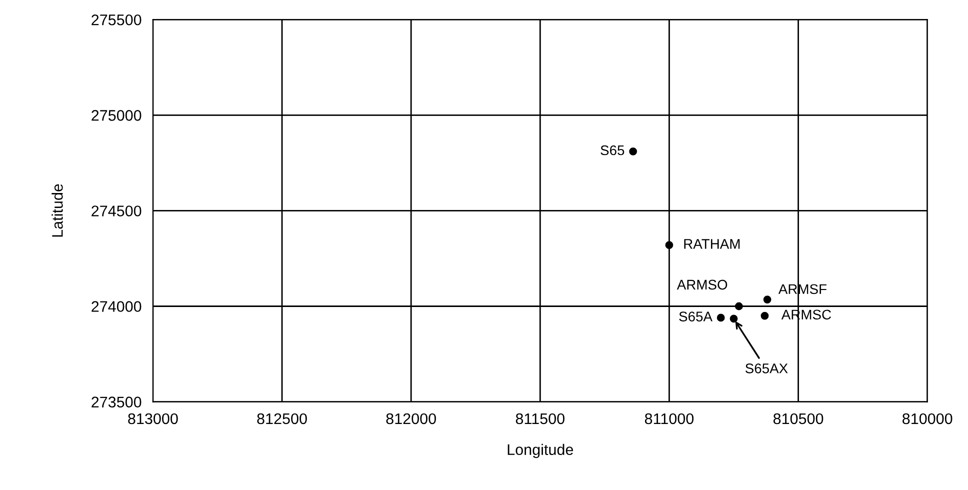  What do you see at coordinates (117, 306) in the screenshot?
I see `y-tick-label: 274000` at bounding box center [117, 306].